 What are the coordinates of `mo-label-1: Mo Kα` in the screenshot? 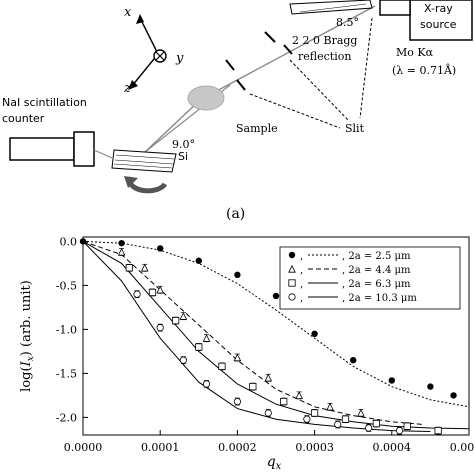 It's located at (415, 52).